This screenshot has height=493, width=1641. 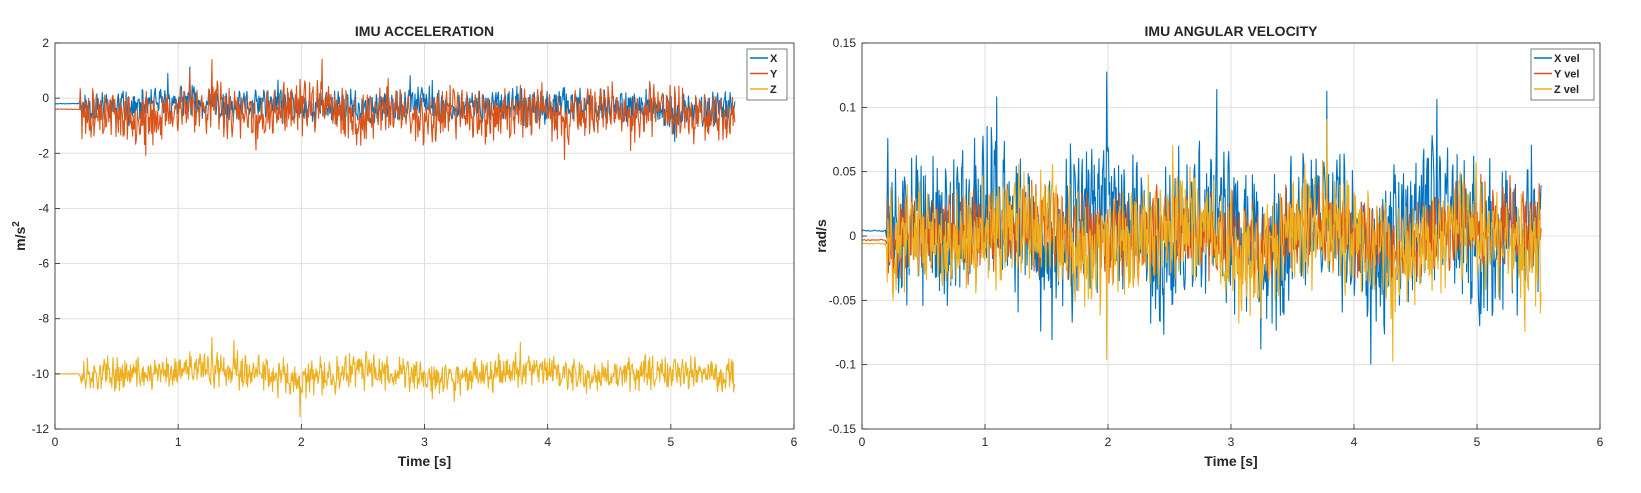 I want to click on angular-velocity-x-tick-label: 2, so click(x=1108, y=442).